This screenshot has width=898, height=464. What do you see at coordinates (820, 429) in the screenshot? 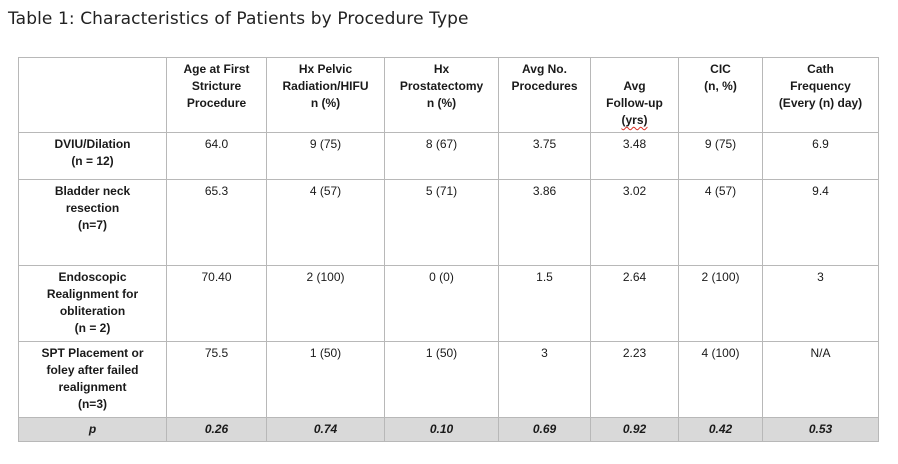
I see `p-value-cell: 0.53` at bounding box center [820, 429].